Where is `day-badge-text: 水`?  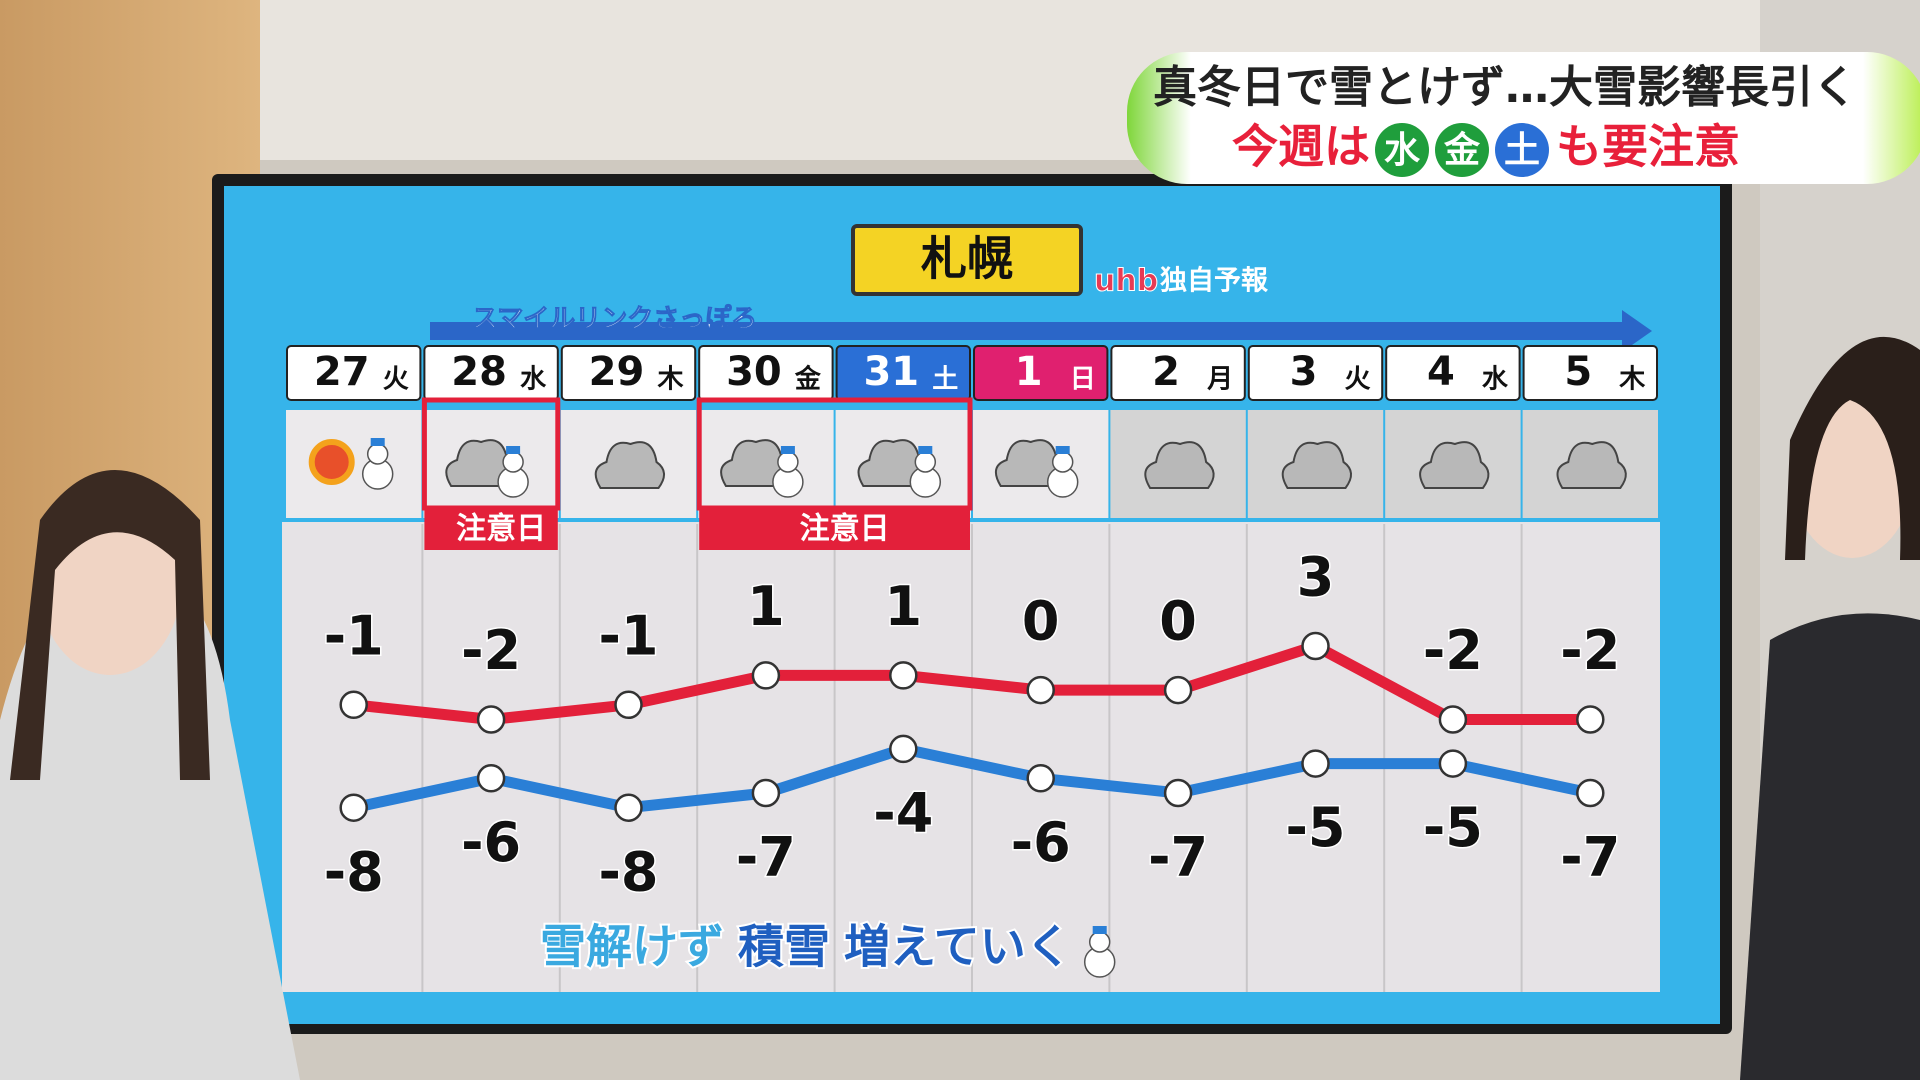
day-badge-text: 水 is located at coordinates (1402, 150).